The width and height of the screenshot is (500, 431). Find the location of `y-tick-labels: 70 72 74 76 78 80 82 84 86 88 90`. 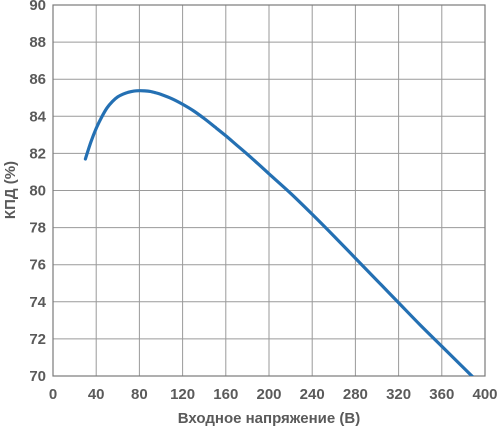

y-tick-labels: 70 72 74 76 78 80 82 84 86 88 90 is located at coordinates (37, 192).